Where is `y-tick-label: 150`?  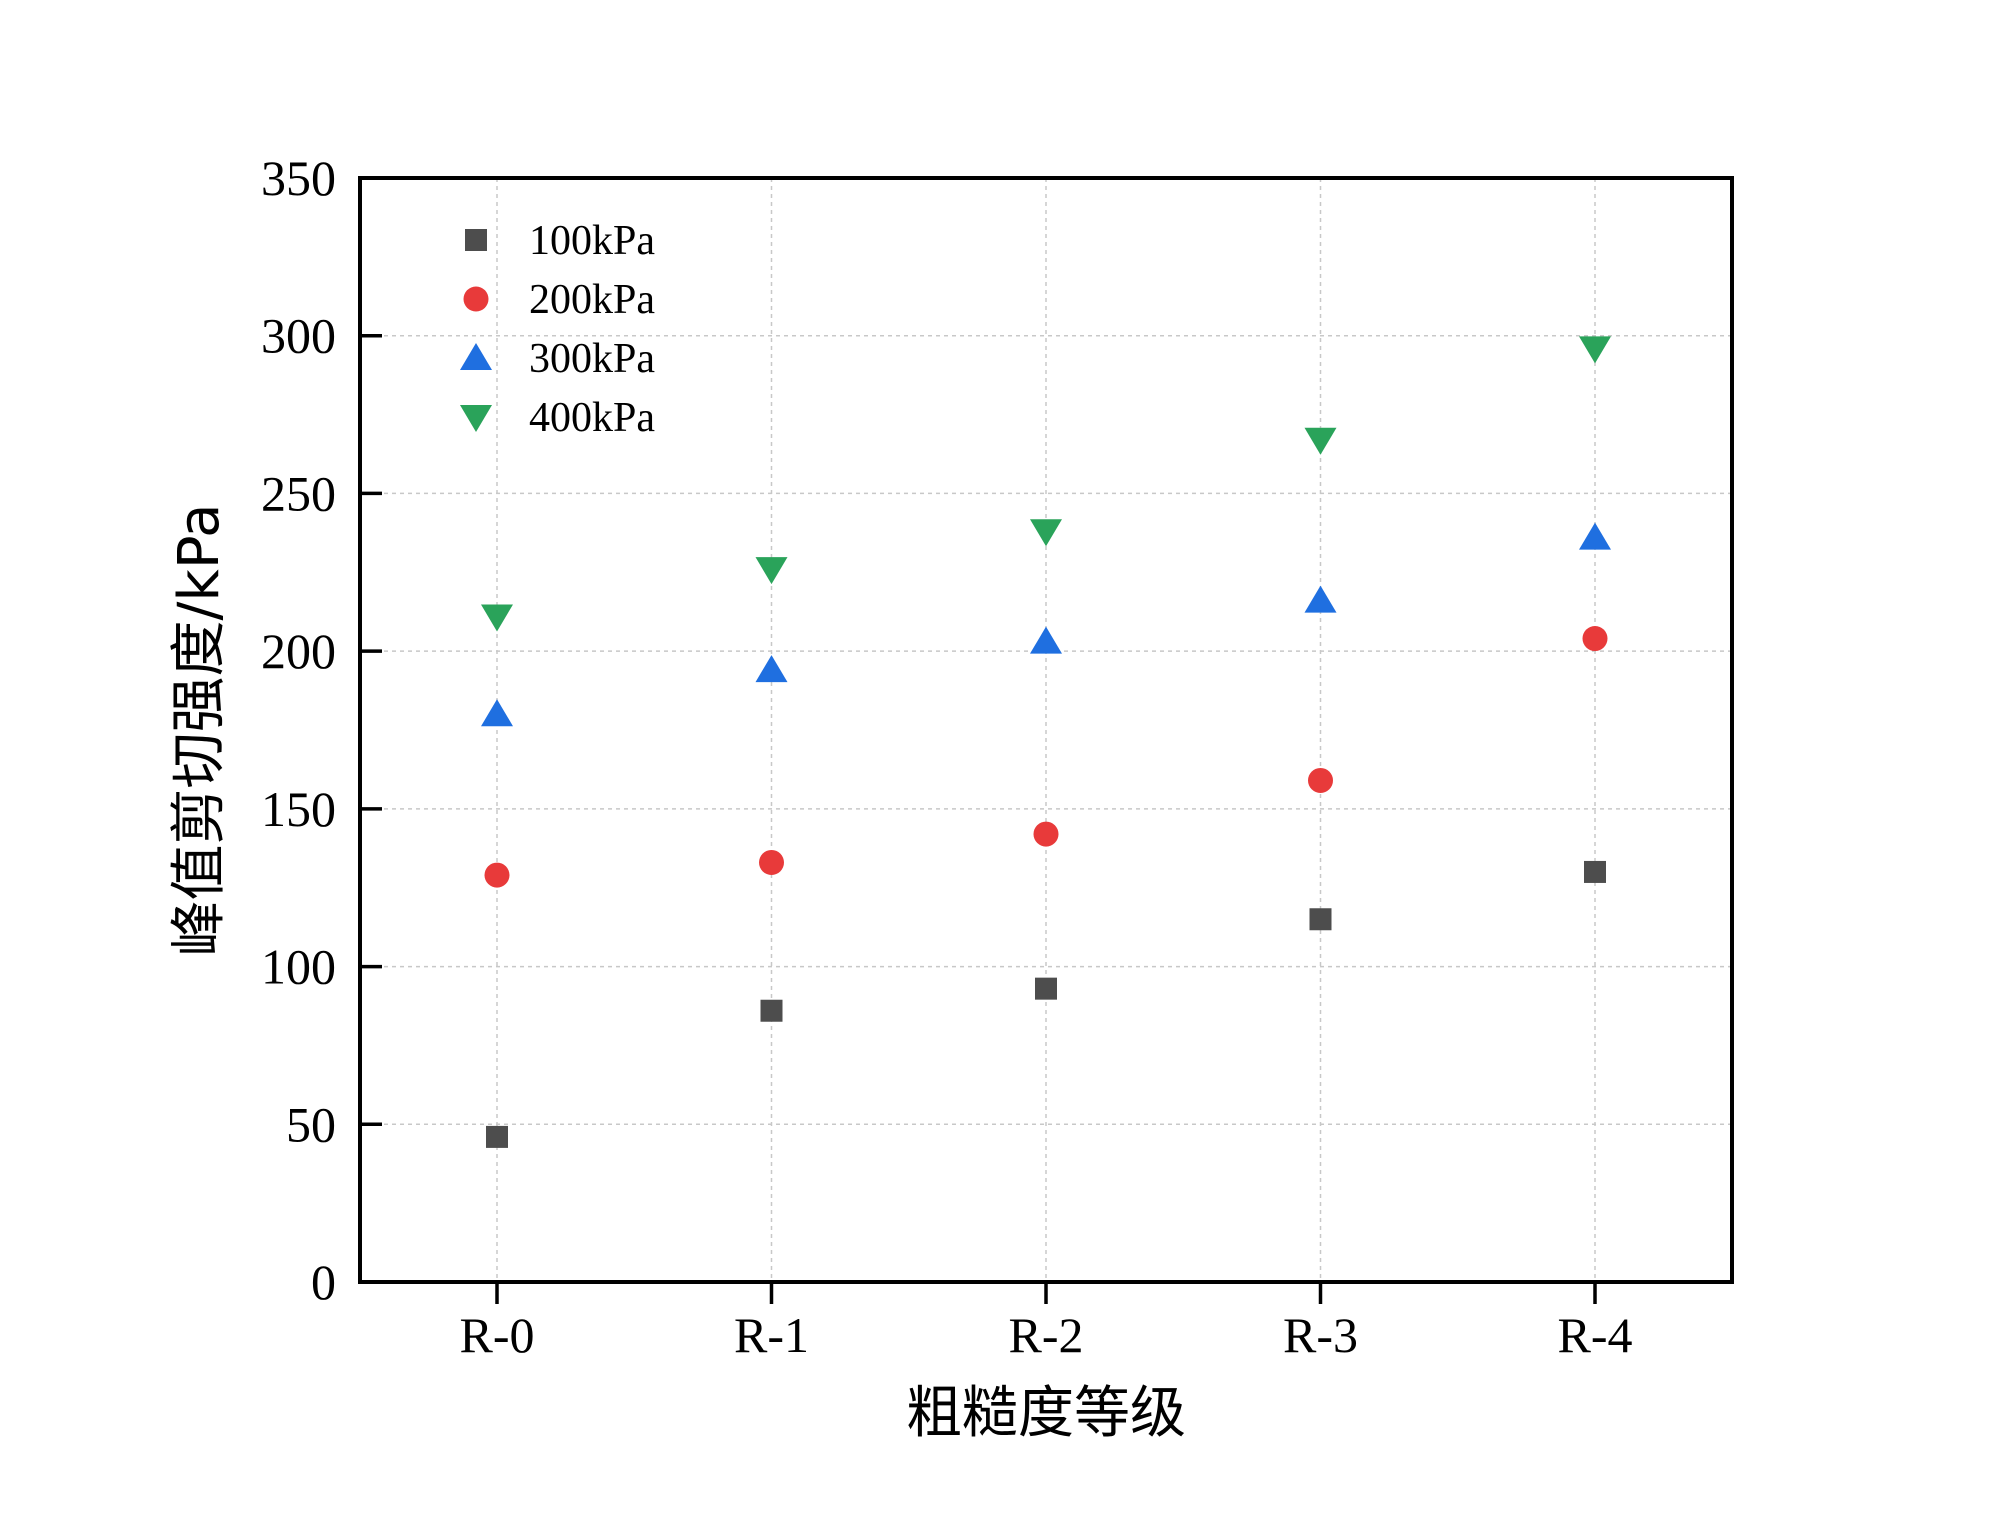
y-tick-label: 150 is located at coordinates (298, 809).